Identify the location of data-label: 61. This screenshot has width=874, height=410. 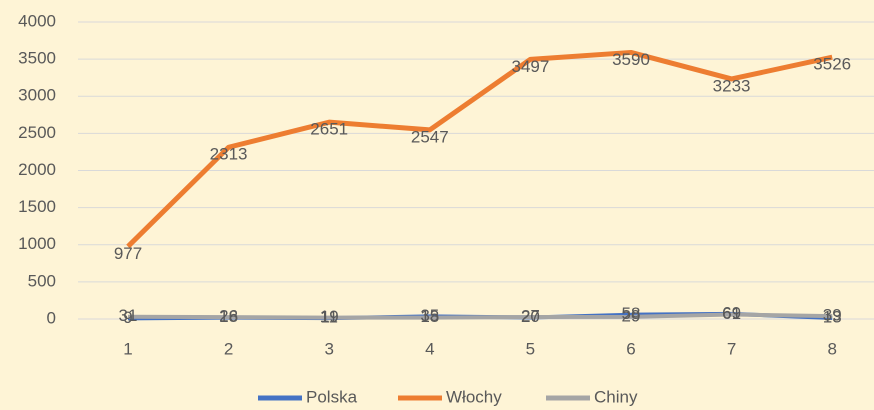
(731, 313).